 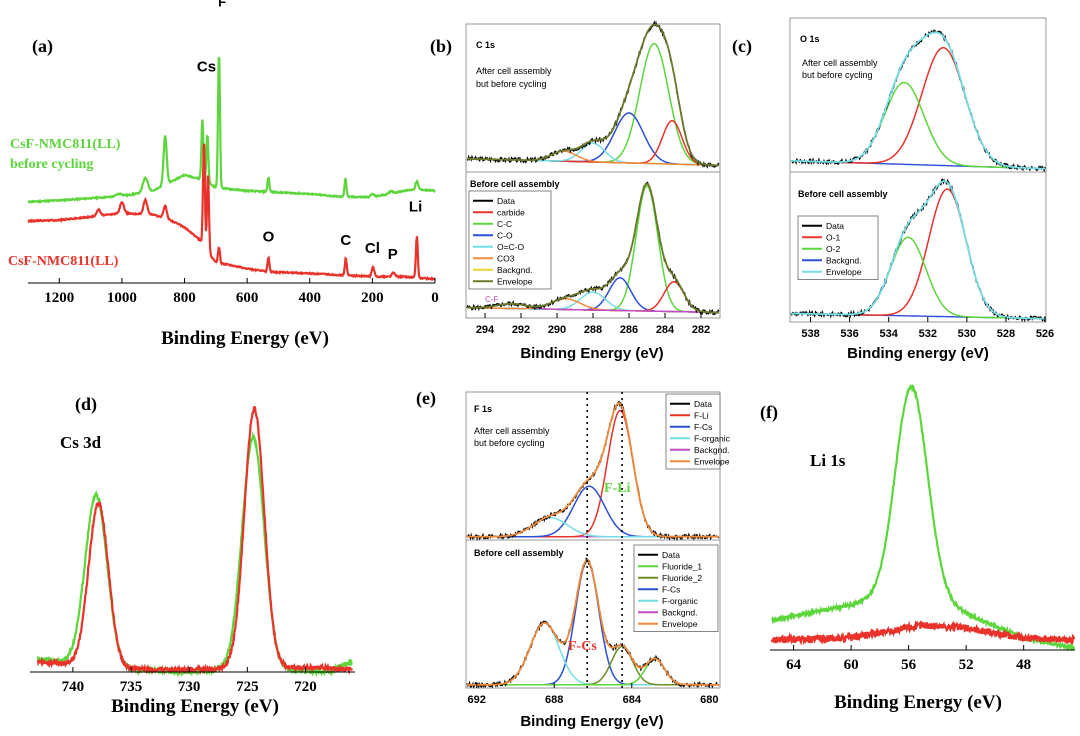 I want to click on legend-entry: O-1, so click(x=833, y=237).